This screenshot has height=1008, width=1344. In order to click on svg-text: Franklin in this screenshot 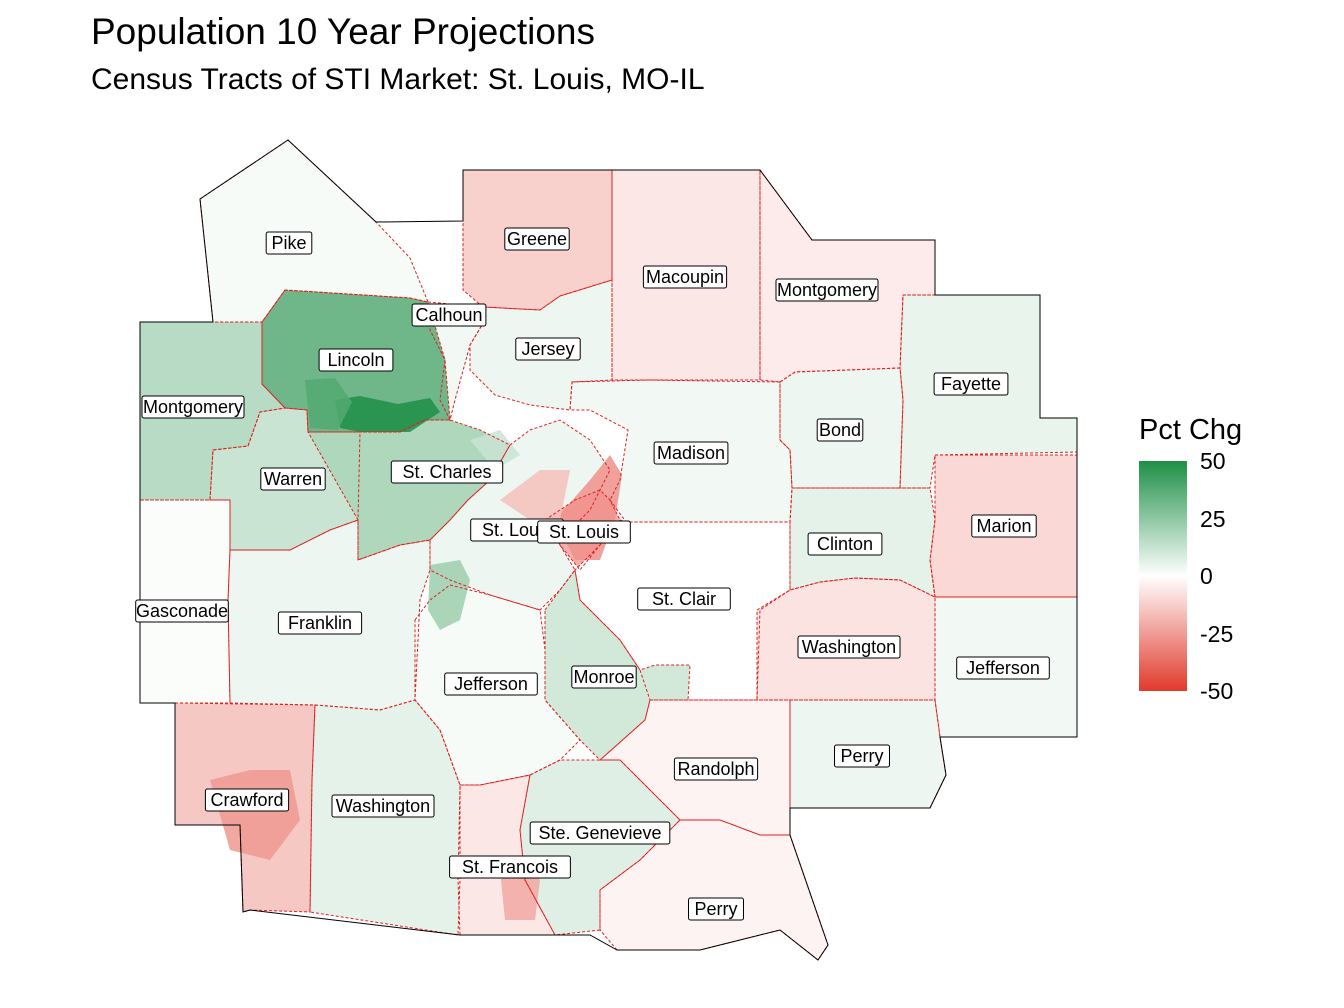, I will do `click(320, 623)`.